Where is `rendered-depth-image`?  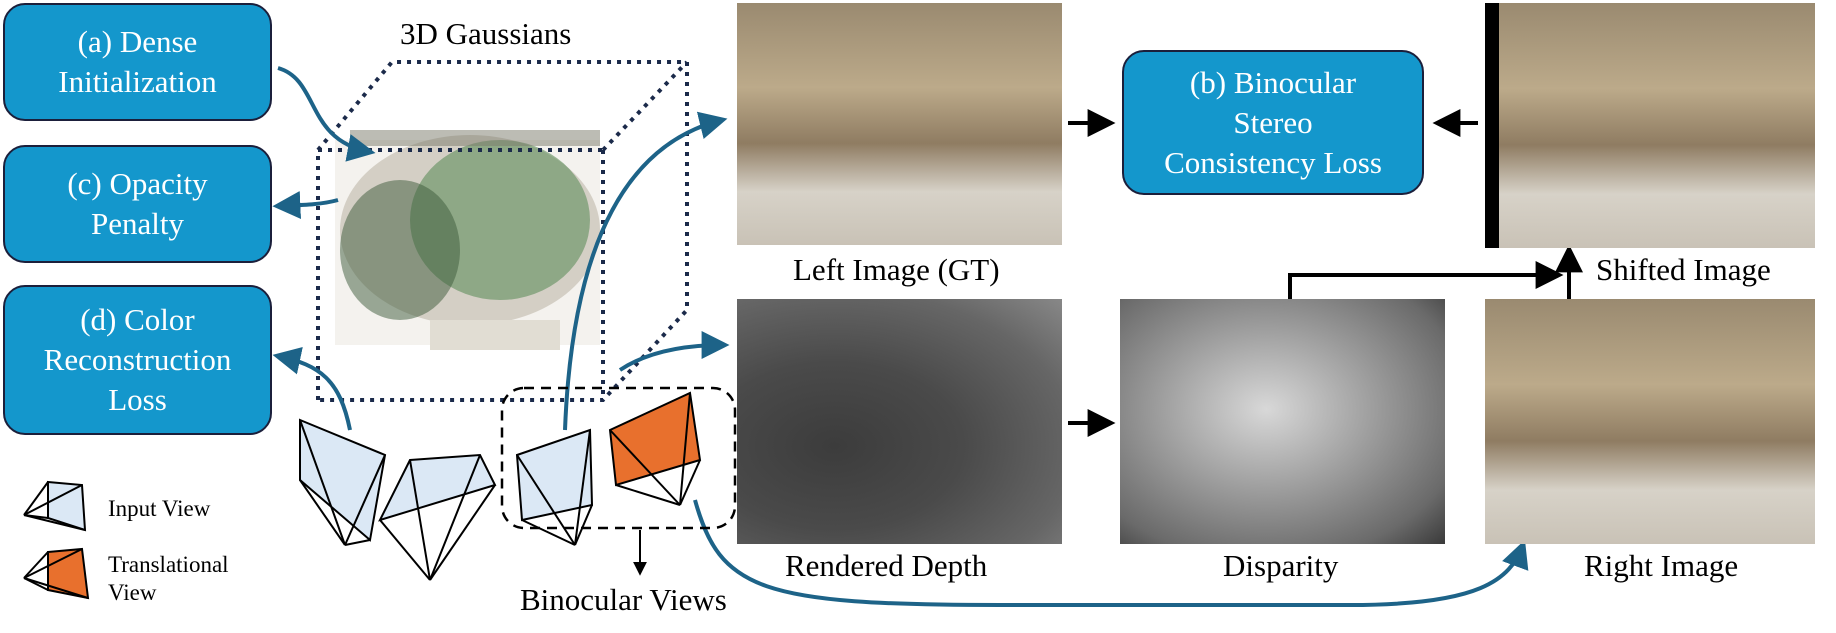
rendered-depth-image is located at coordinates (899, 421).